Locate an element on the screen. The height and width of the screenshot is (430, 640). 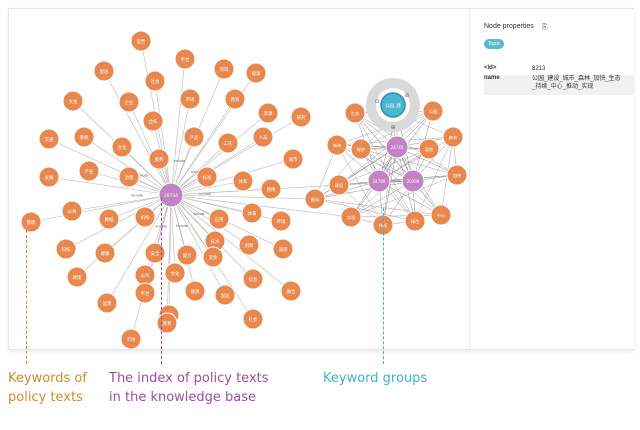
group-keyword-node-10-label: 绿色 is located at coordinates (415, 221).